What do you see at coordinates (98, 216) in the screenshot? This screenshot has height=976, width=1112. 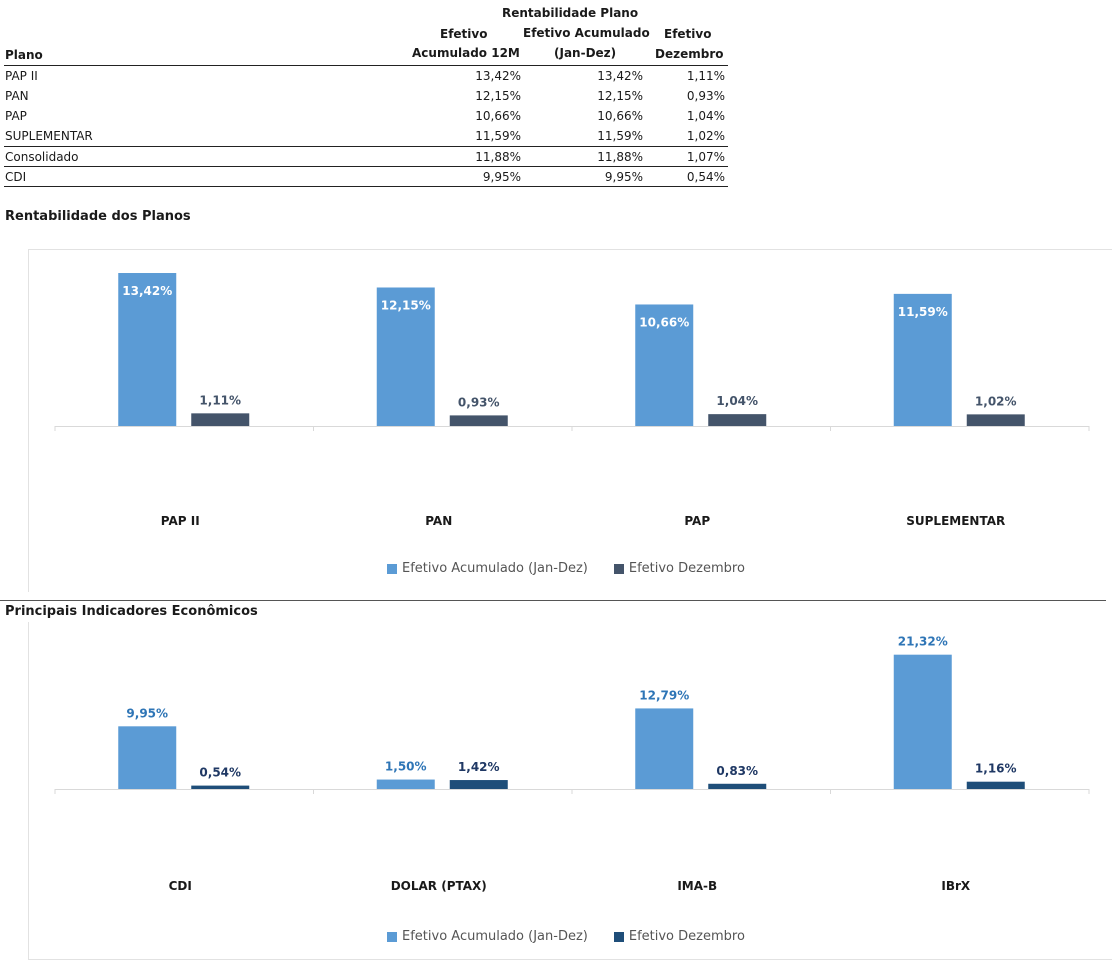 I see `section-title-planos: Rentabilidade dos Planos` at bounding box center [98, 216].